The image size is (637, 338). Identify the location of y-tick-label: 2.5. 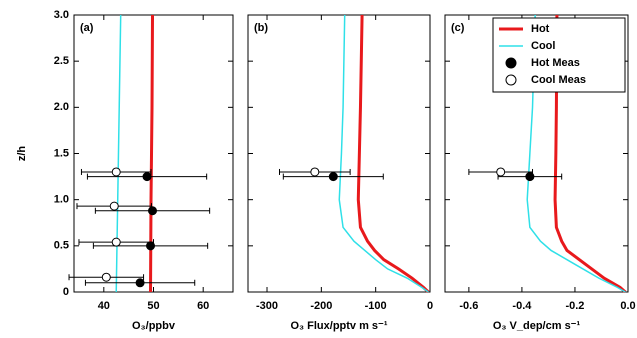
(61, 61).